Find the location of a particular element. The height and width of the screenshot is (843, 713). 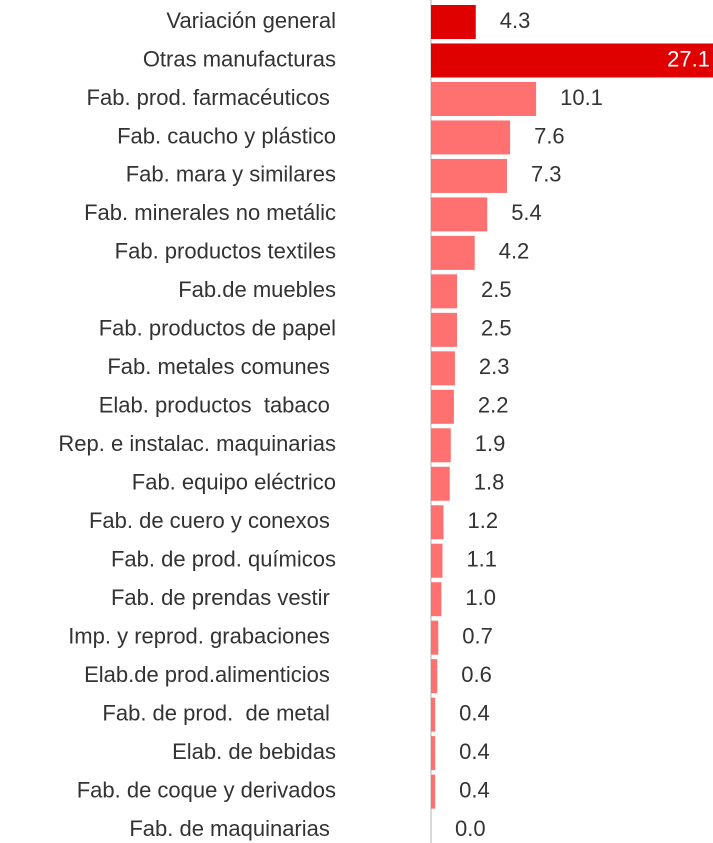

value-label: 0.0 is located at coordinates (470, 828).